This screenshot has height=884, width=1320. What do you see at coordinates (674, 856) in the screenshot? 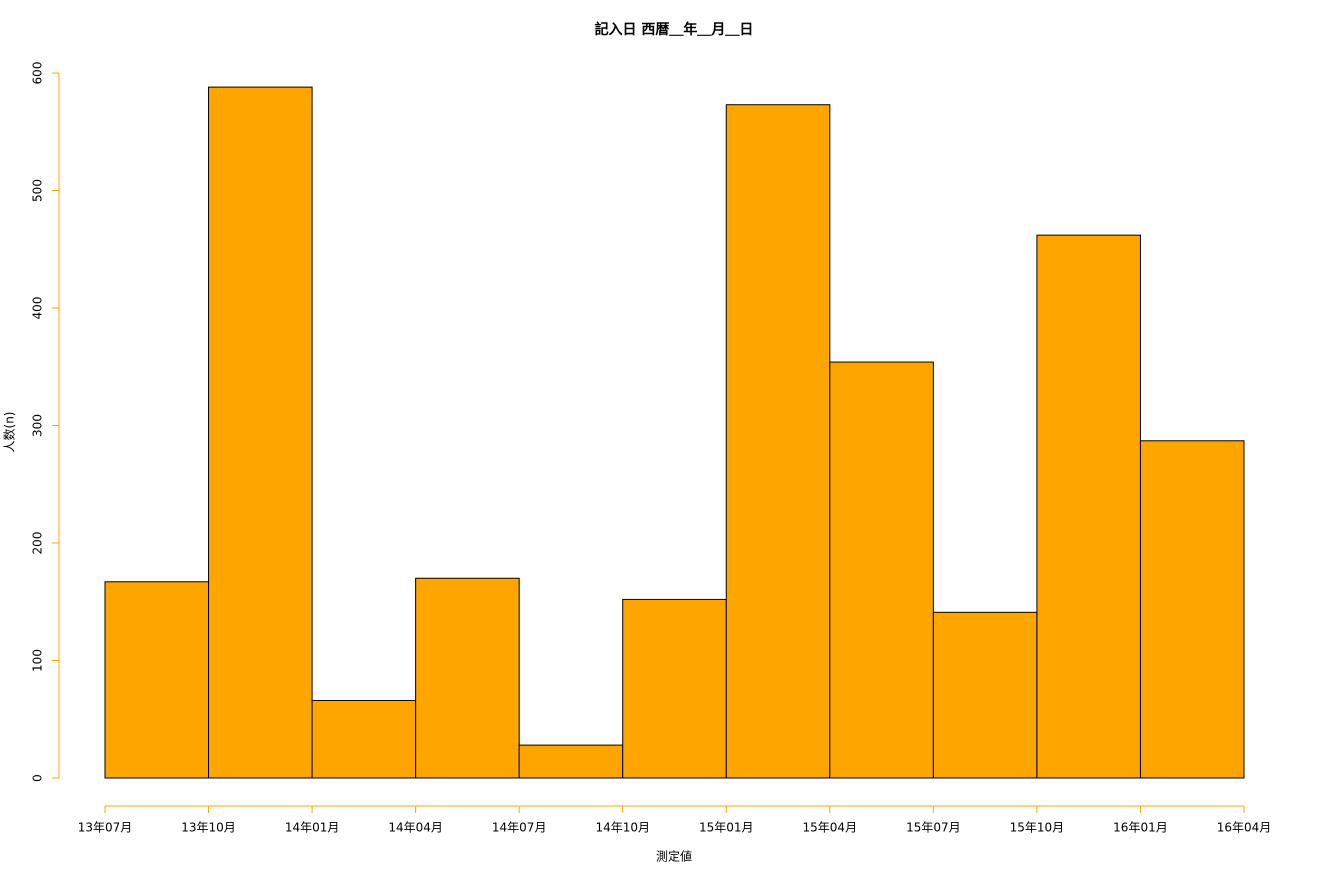
I see `x-axis-label: 測定値` at bounding box center [674, 856].